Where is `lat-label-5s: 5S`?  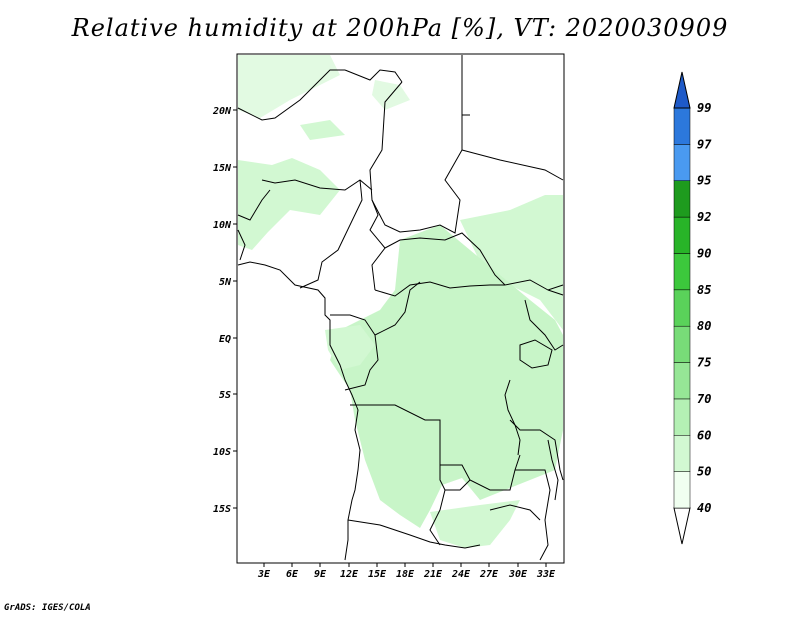 lat-label-5s: 5S is located at coordinates (225, 395).